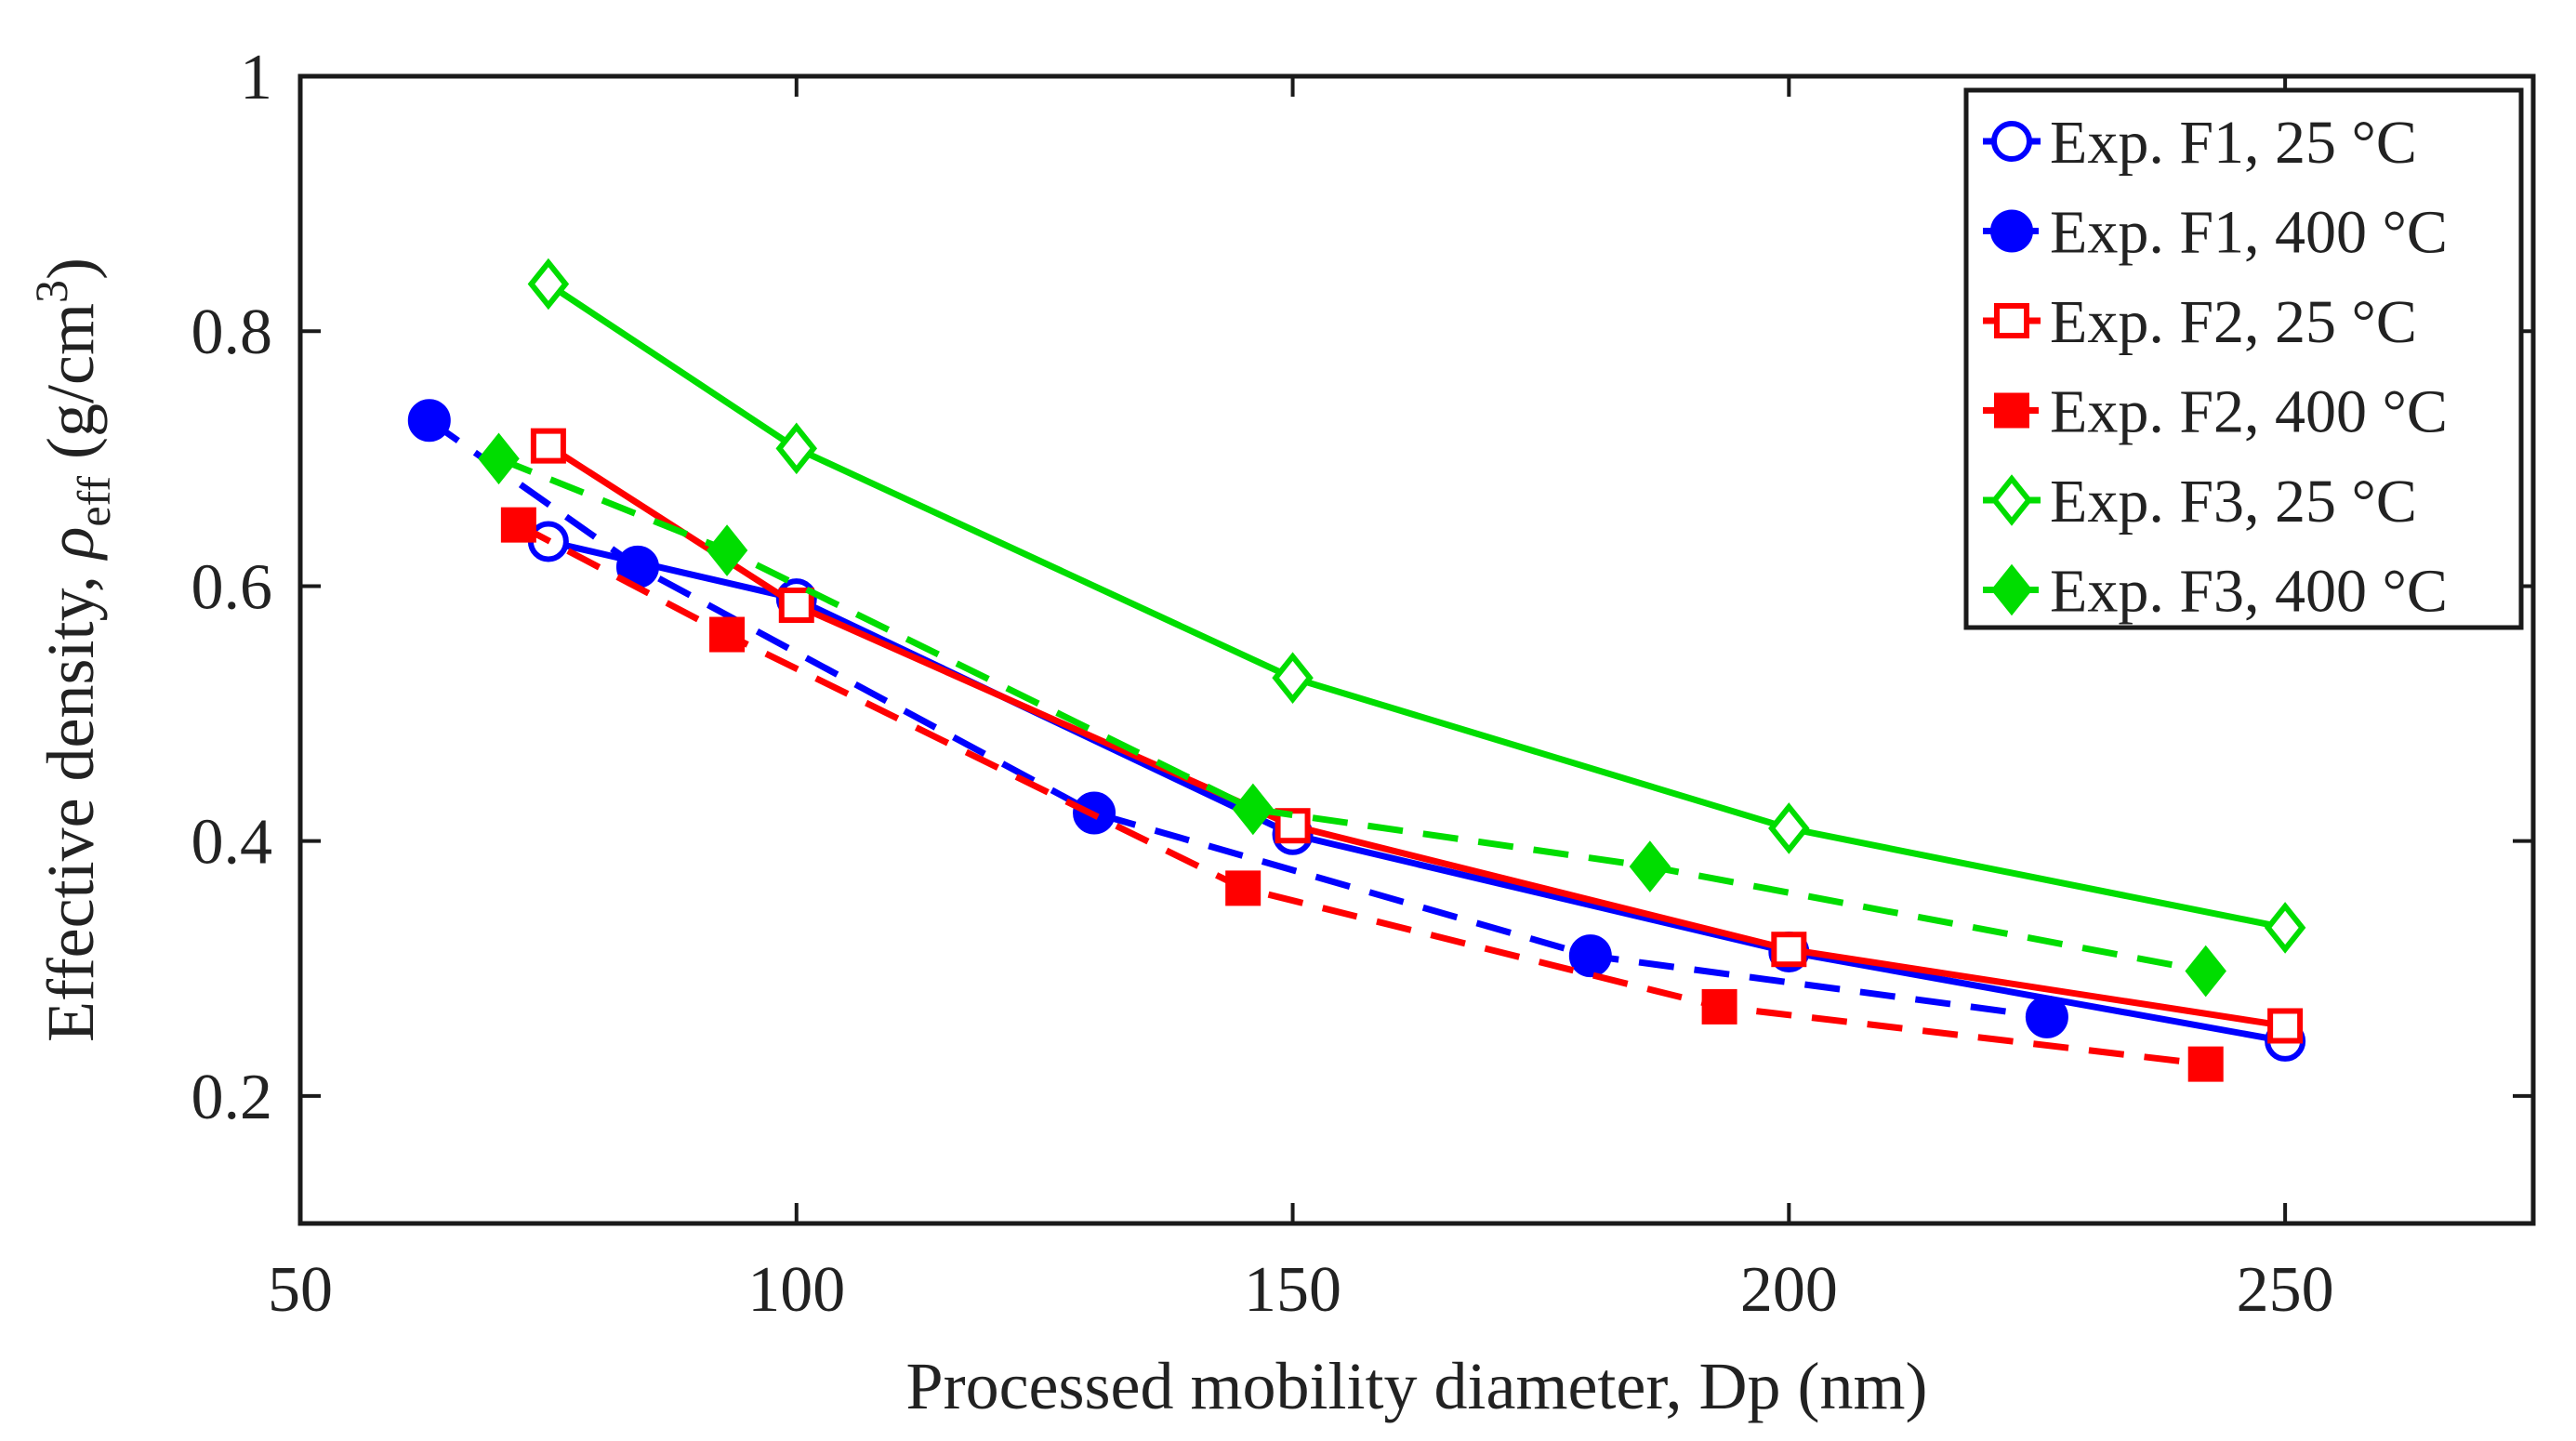  What do you see at coordinates (796, 1290) in the screenshot?
I see `x-tick-label: 100` at bounding box center [796, 1290].